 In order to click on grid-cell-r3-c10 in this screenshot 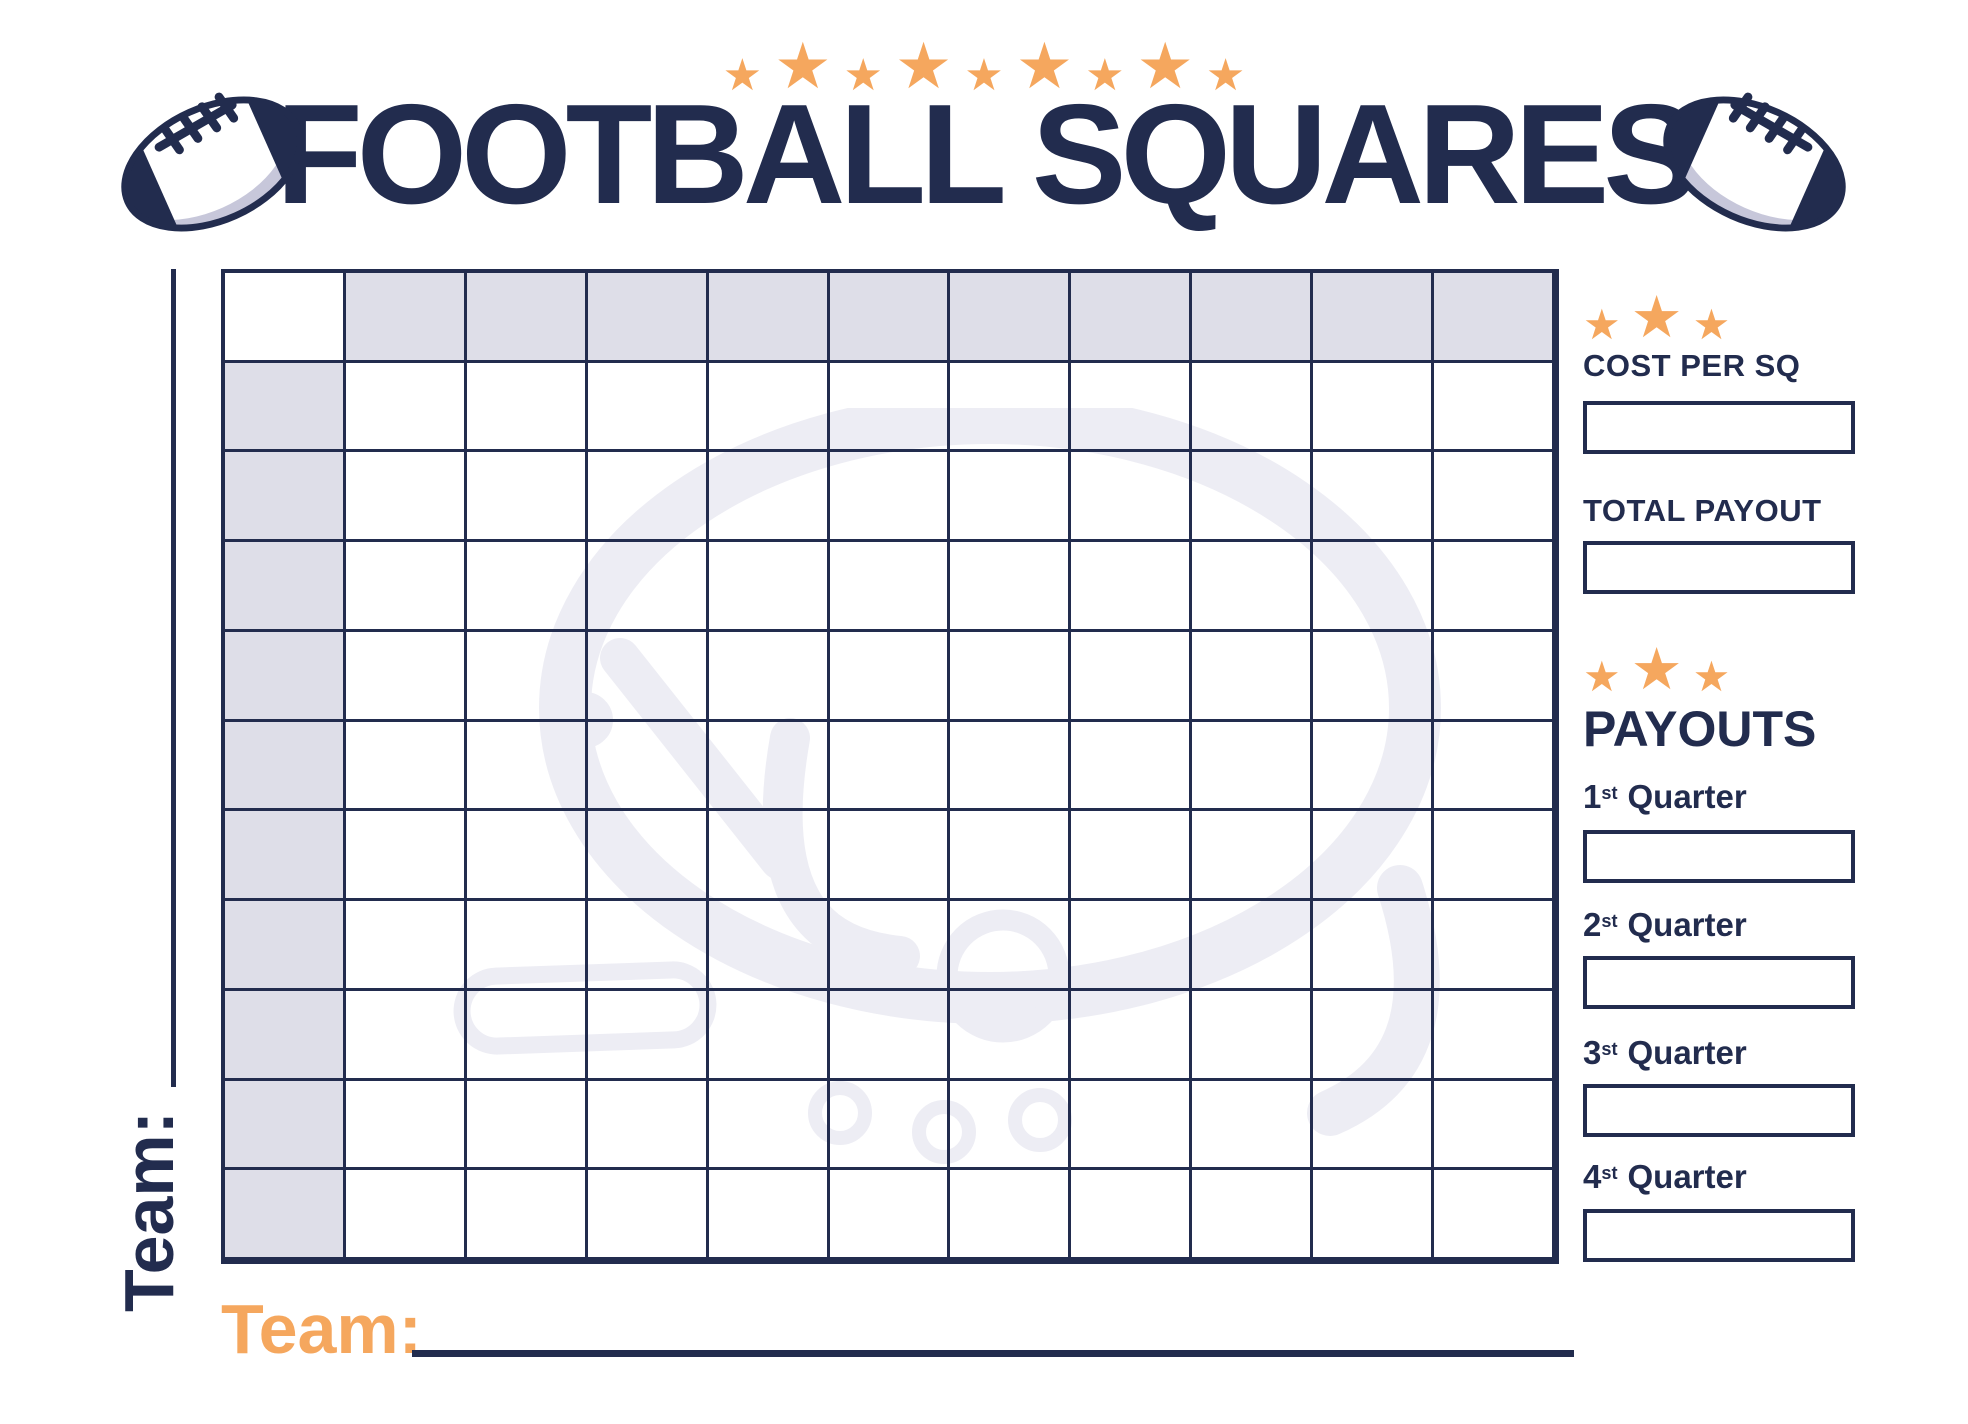, I will do `click(1494, 587)`.